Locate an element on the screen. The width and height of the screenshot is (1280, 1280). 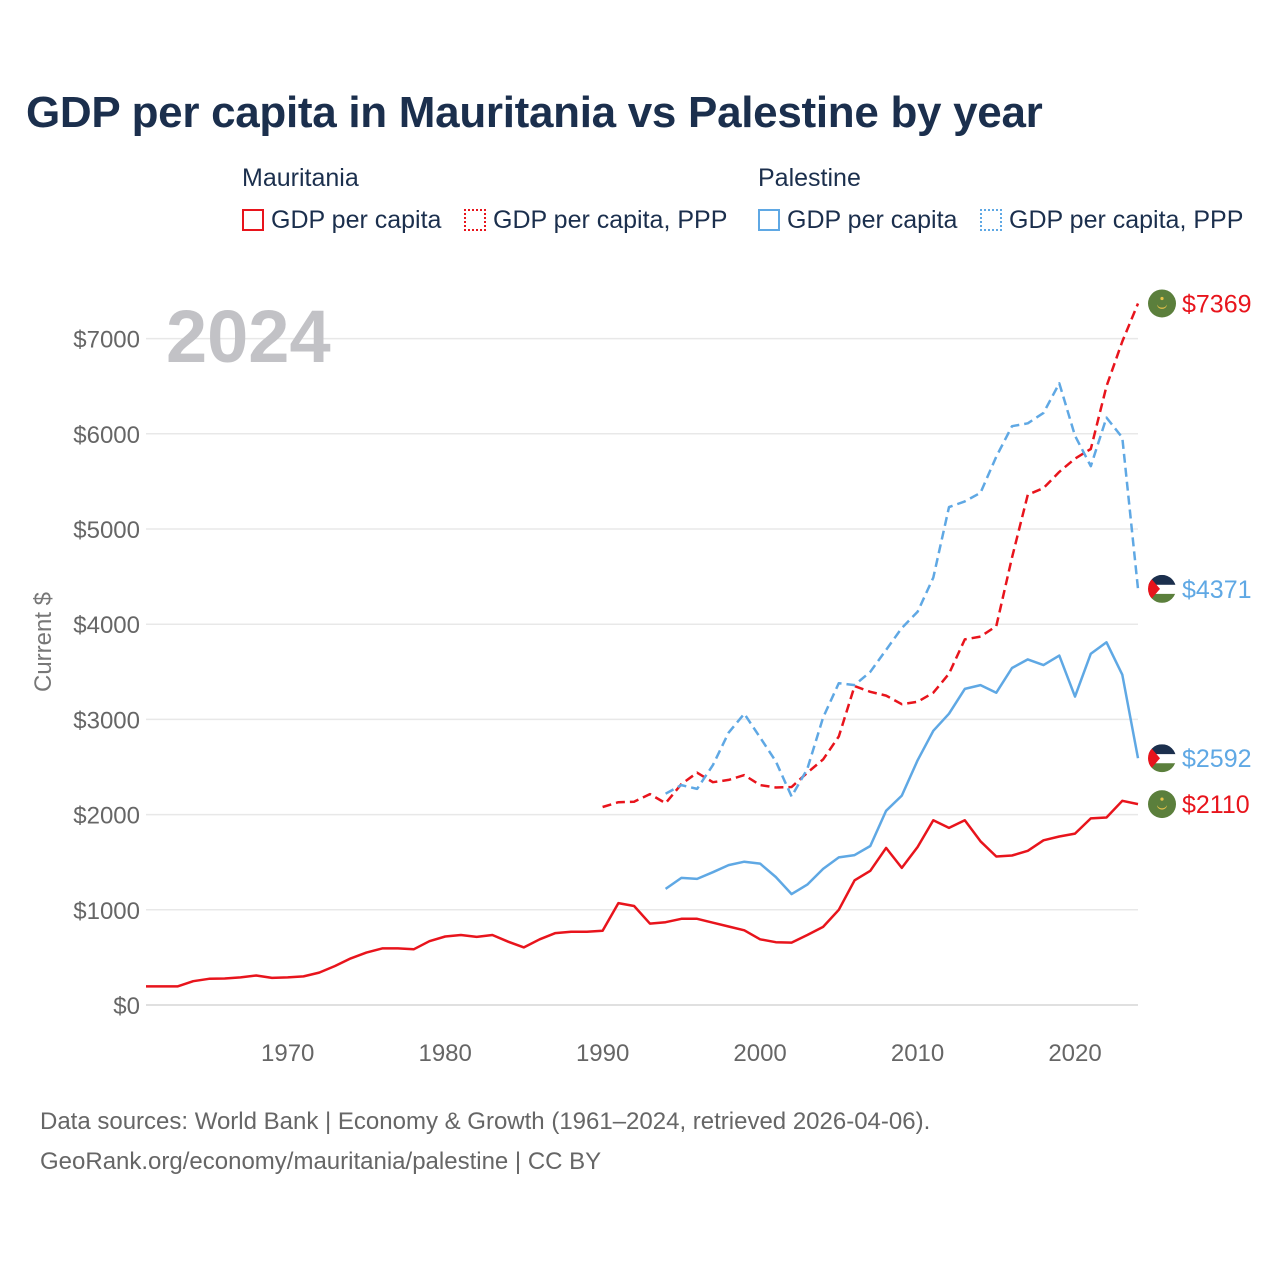
y-axis-ticks: $0 $1000 $2000 $3000 $4000 $5000 $6000 $7000 is located at coordinates (106, 673).